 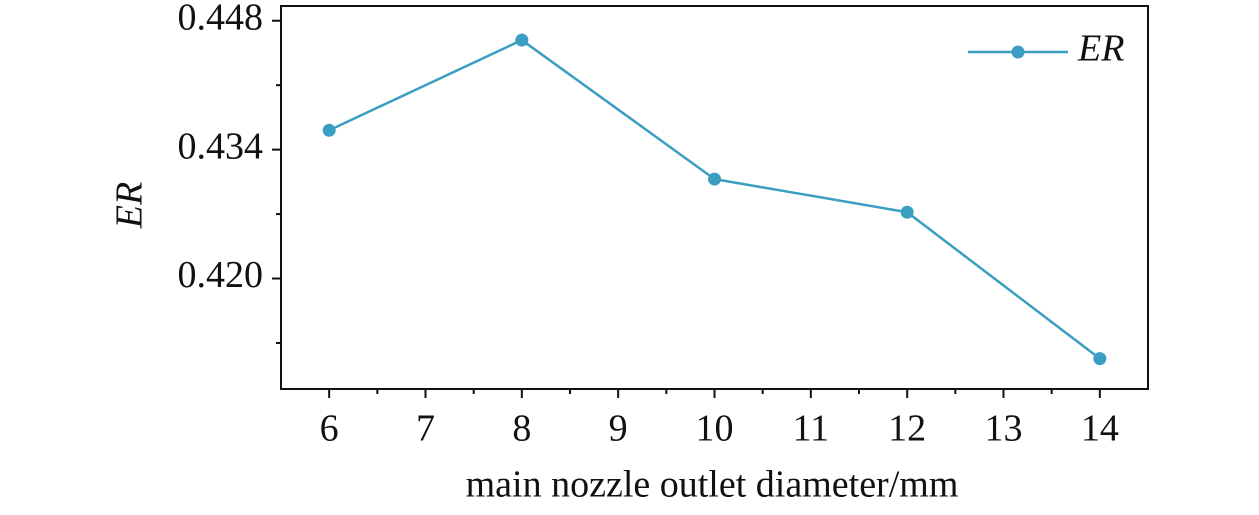 What do you see at coordinates (1018, 52) in the screenshot?
I see `legend-marker` at bounding box center [1018, 52].